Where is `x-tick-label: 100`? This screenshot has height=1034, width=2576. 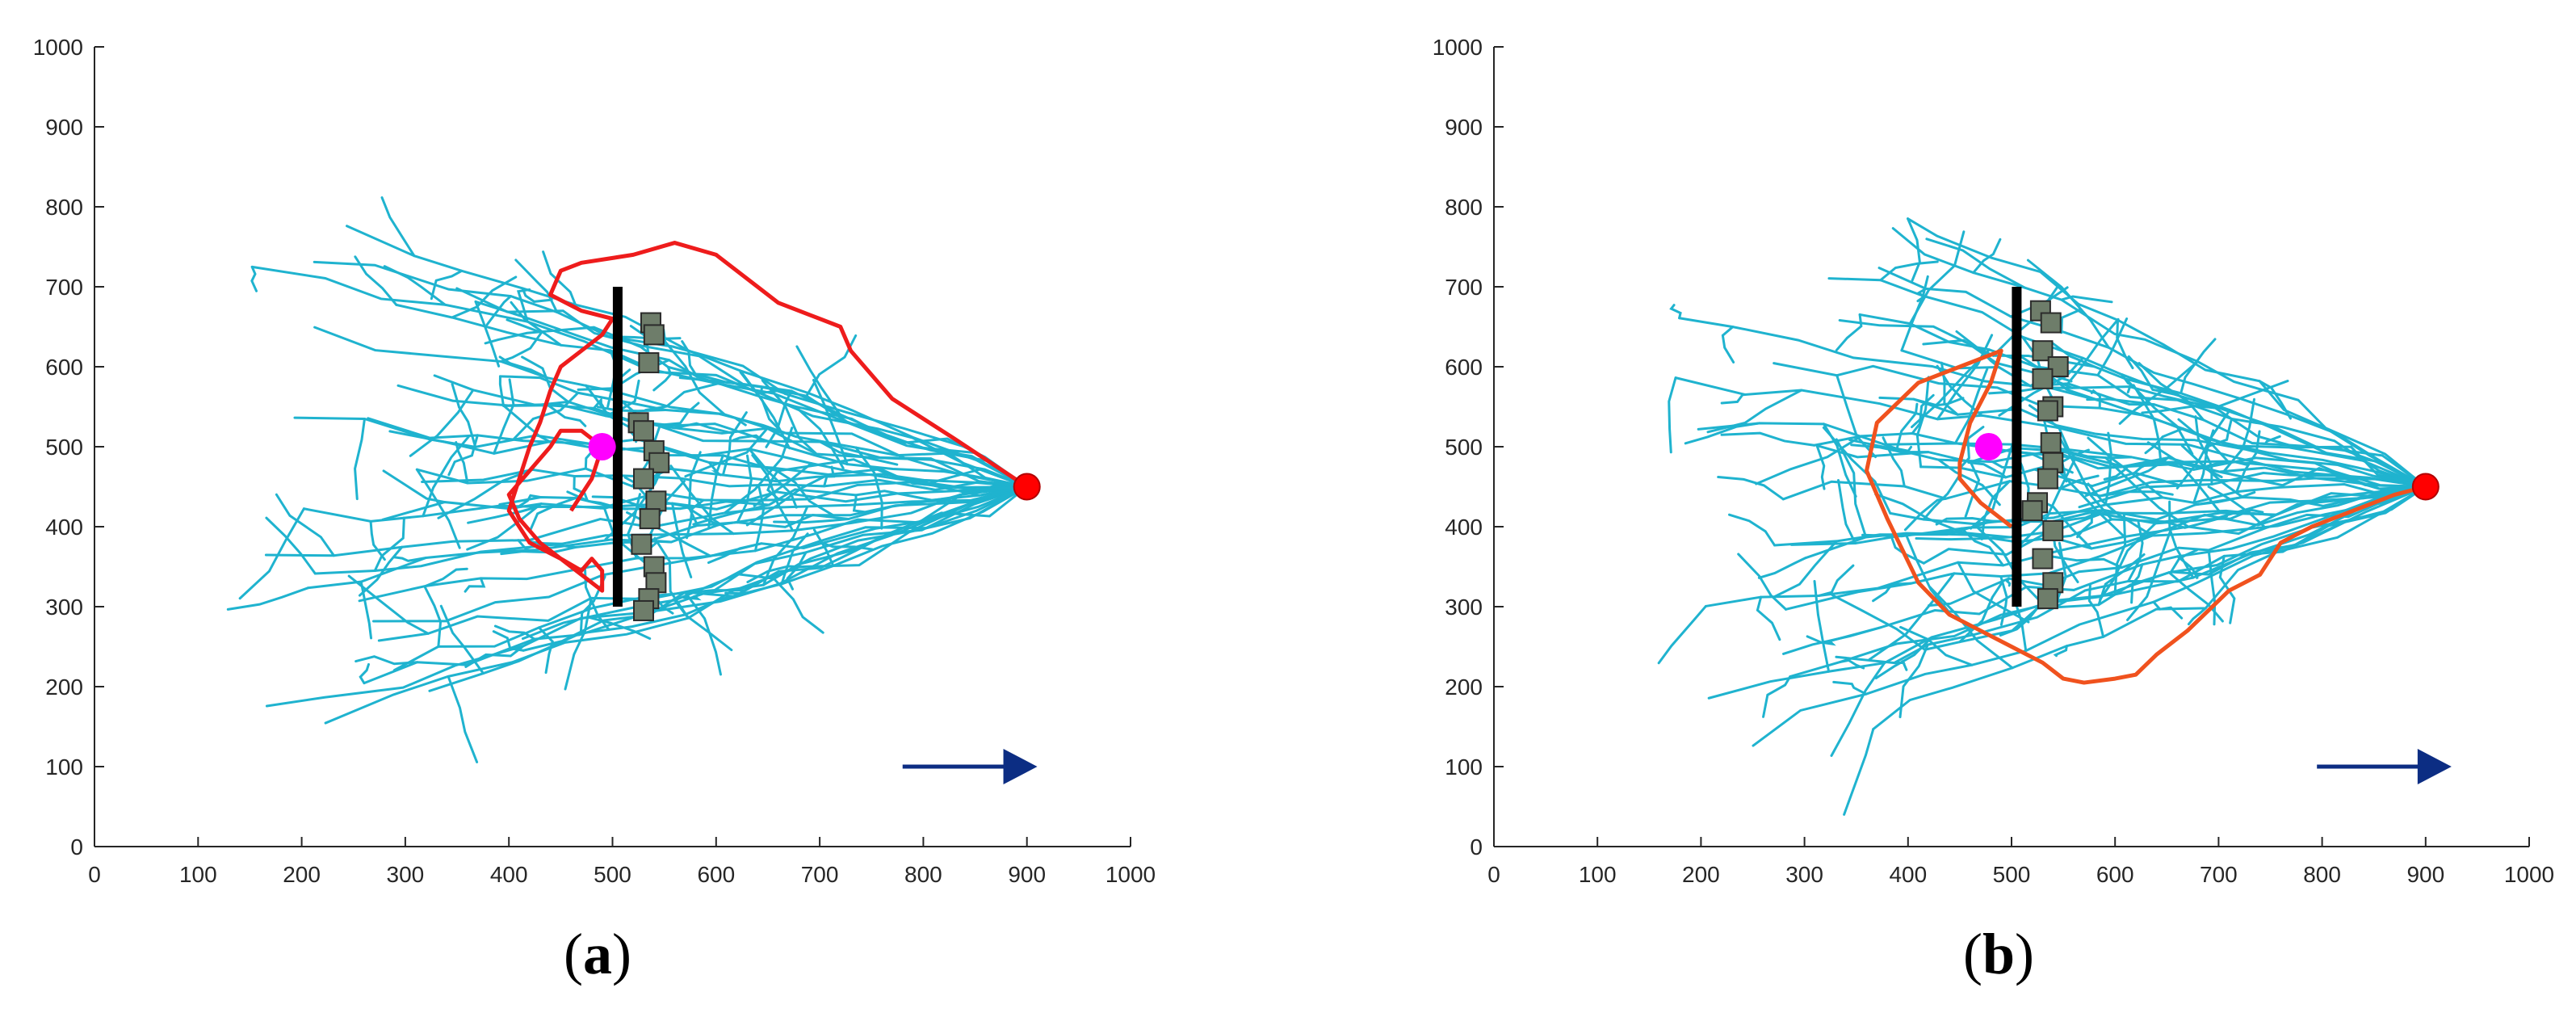 x-tick-label: 100 is located at coordinates (1598, 875).